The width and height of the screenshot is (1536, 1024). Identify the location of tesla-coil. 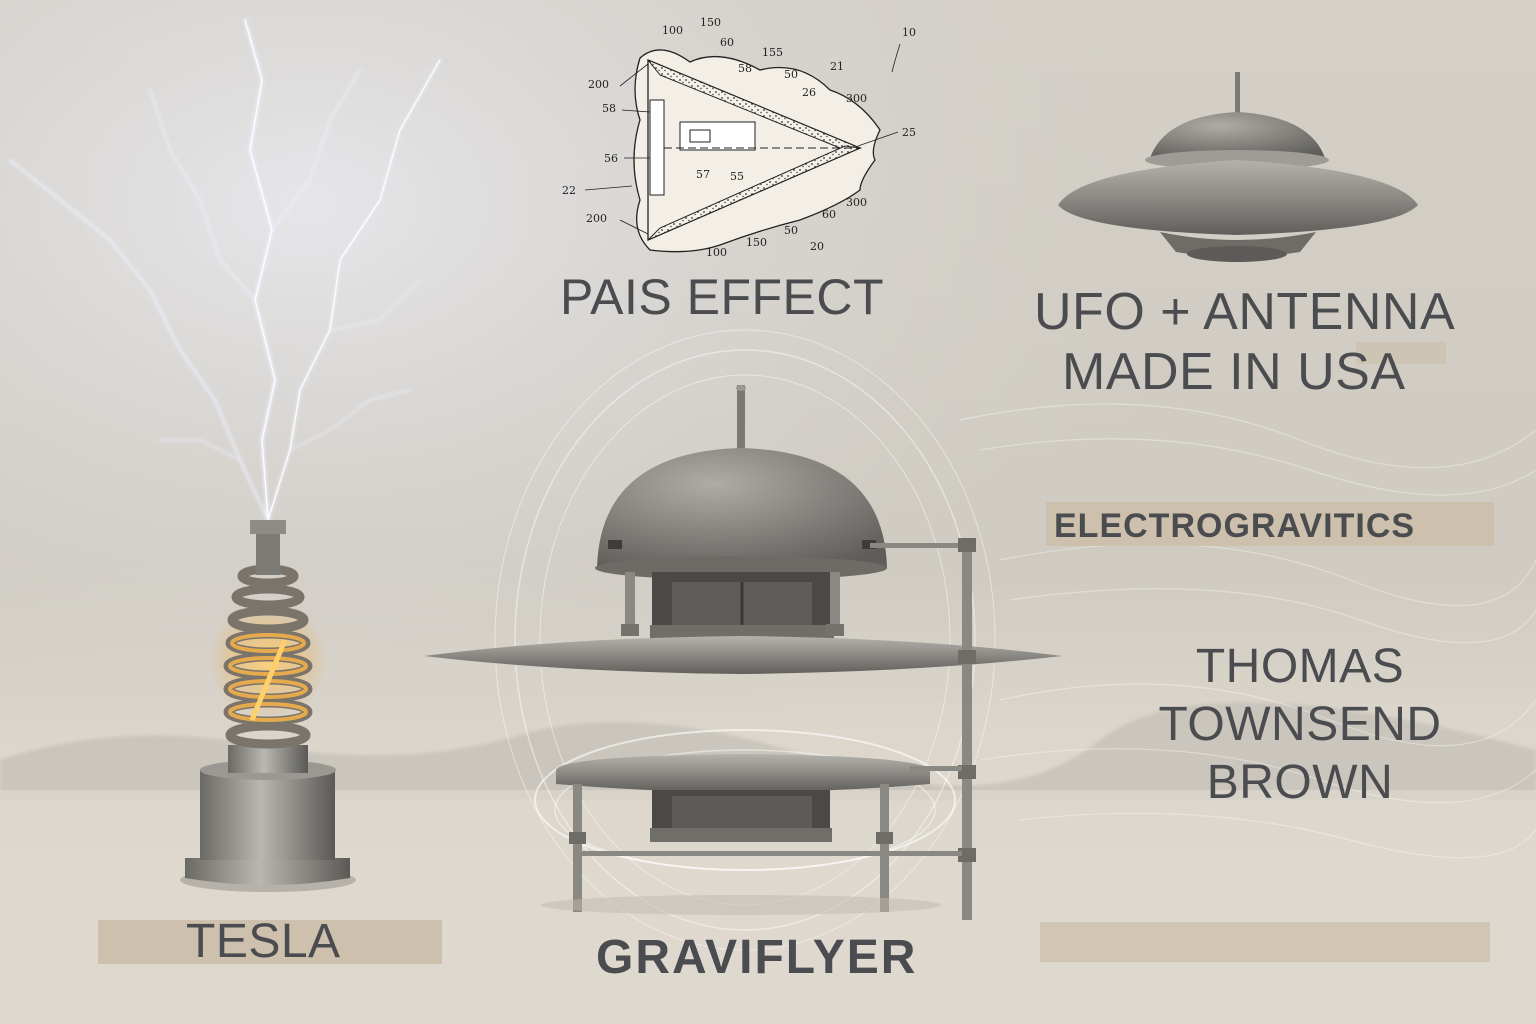
(268, 706).